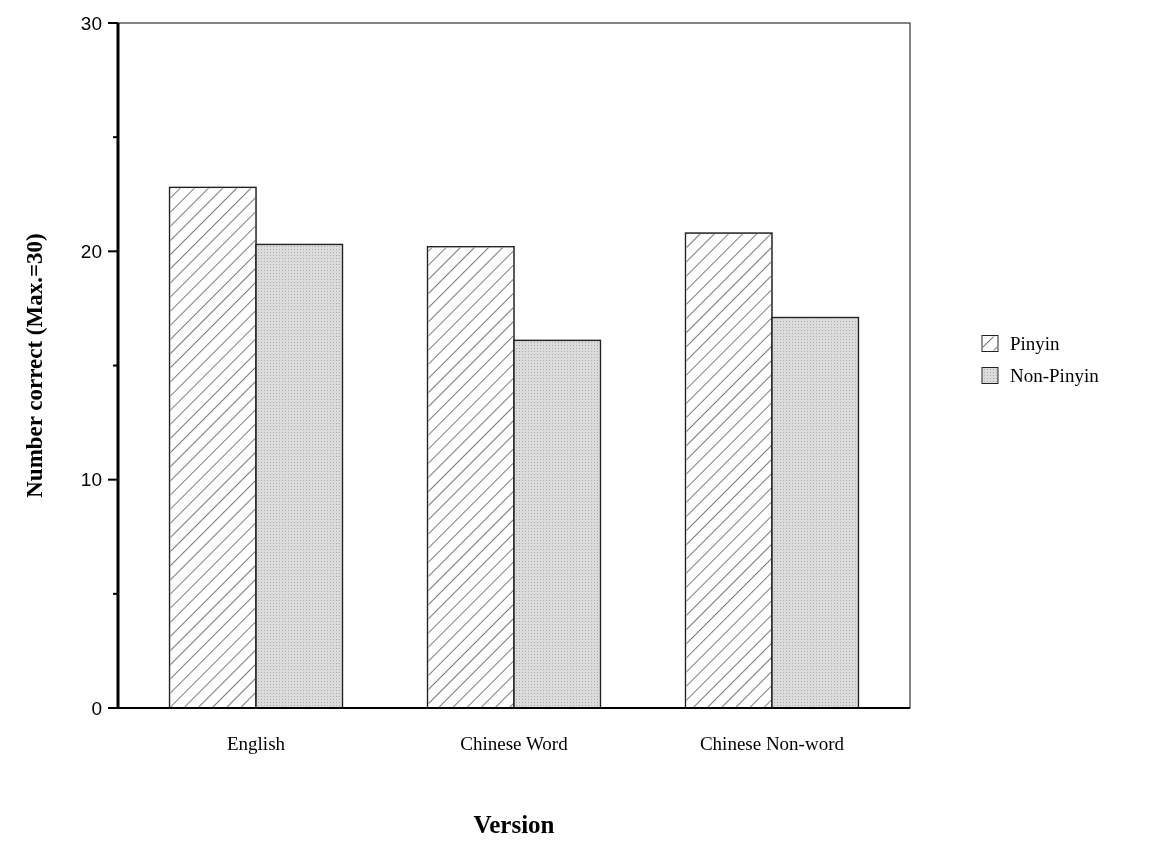  I want to click on legend-label: Pinyin, so click(1035, 344).